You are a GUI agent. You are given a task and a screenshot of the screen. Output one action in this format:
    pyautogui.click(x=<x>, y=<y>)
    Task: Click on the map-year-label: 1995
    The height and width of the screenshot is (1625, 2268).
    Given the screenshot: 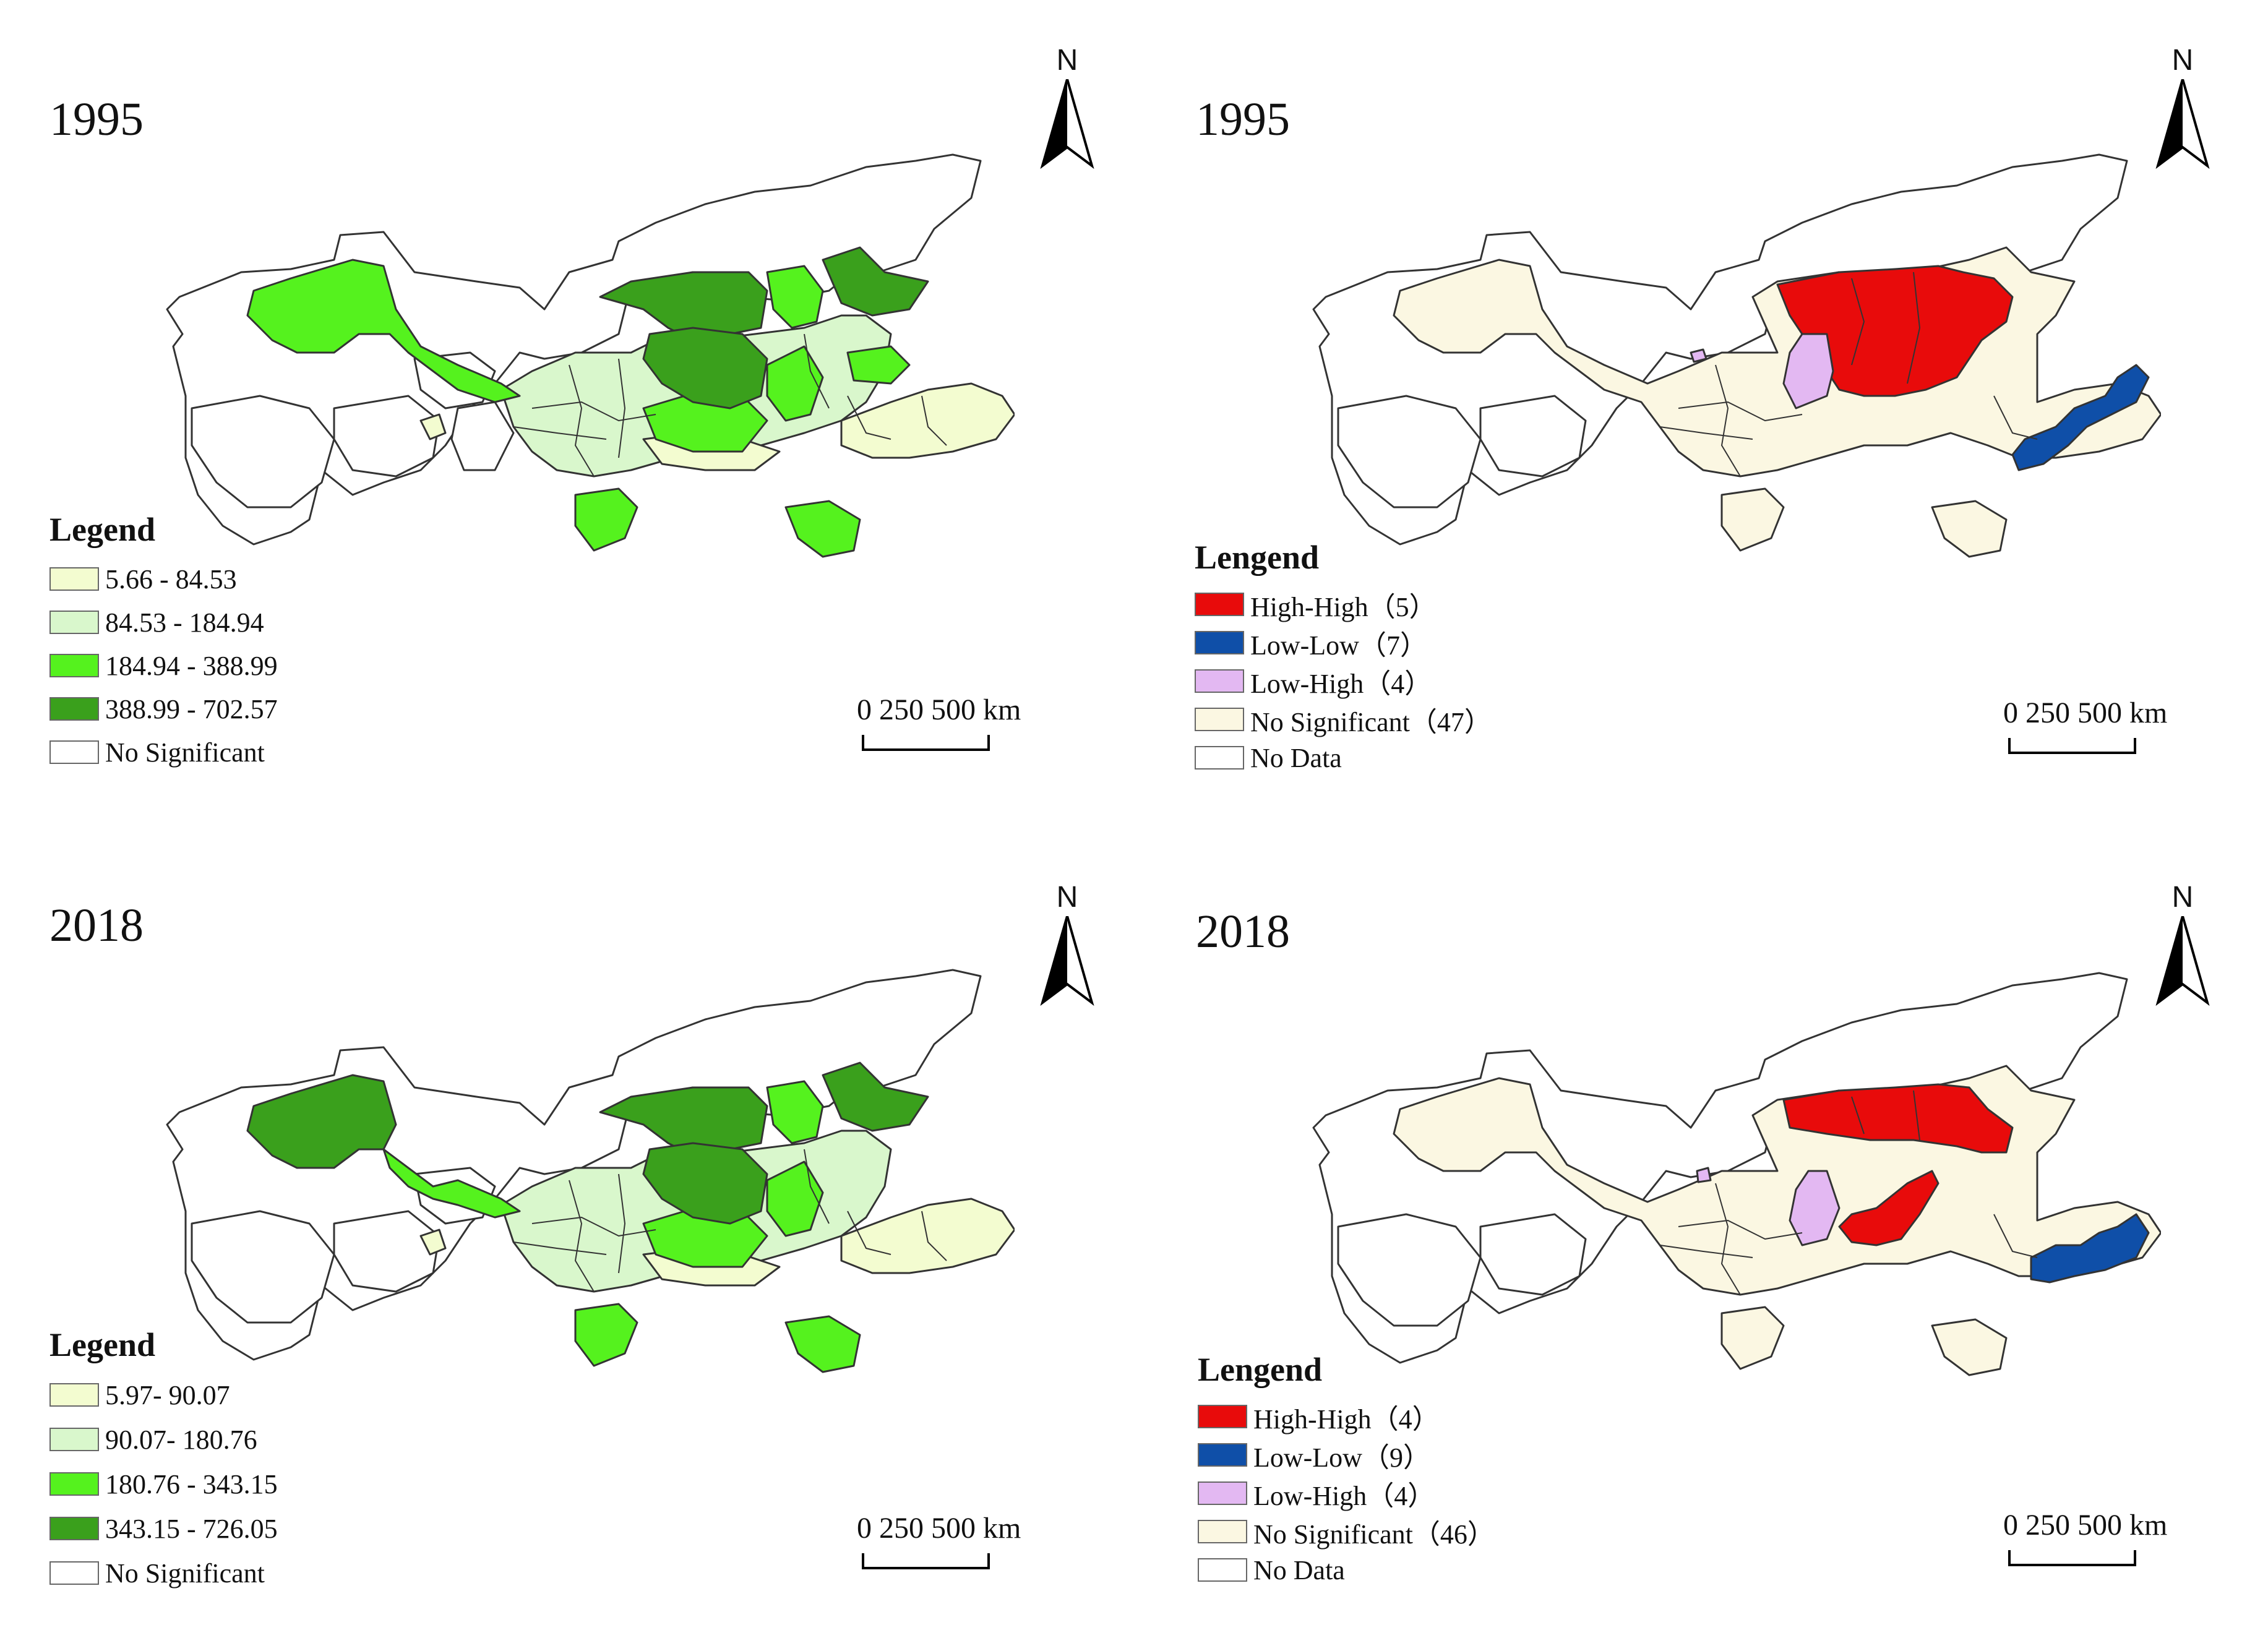 What is the action you would take?
    pyautogui.click(x=1243, y=119)
    